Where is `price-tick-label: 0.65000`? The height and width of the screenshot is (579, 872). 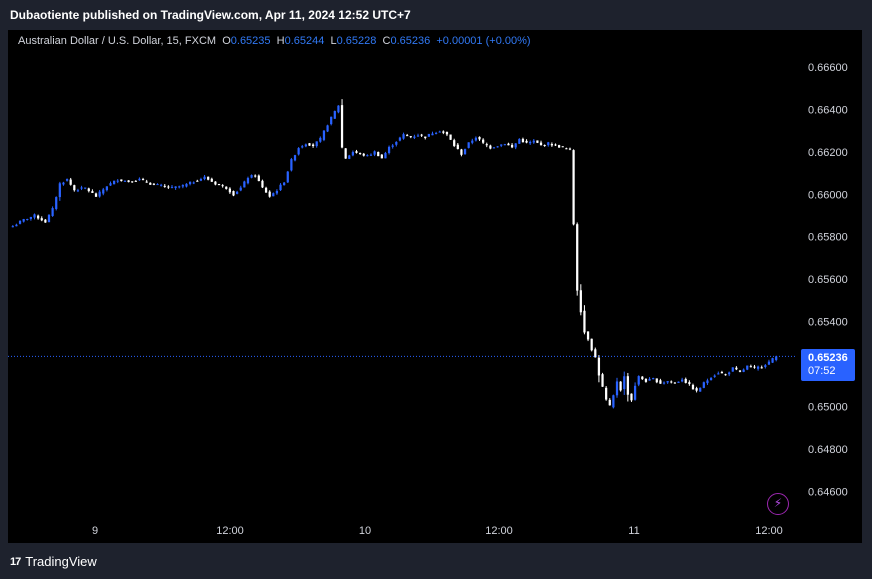
price-tick-label: 0.65000 is located at coordinates (828, 408).